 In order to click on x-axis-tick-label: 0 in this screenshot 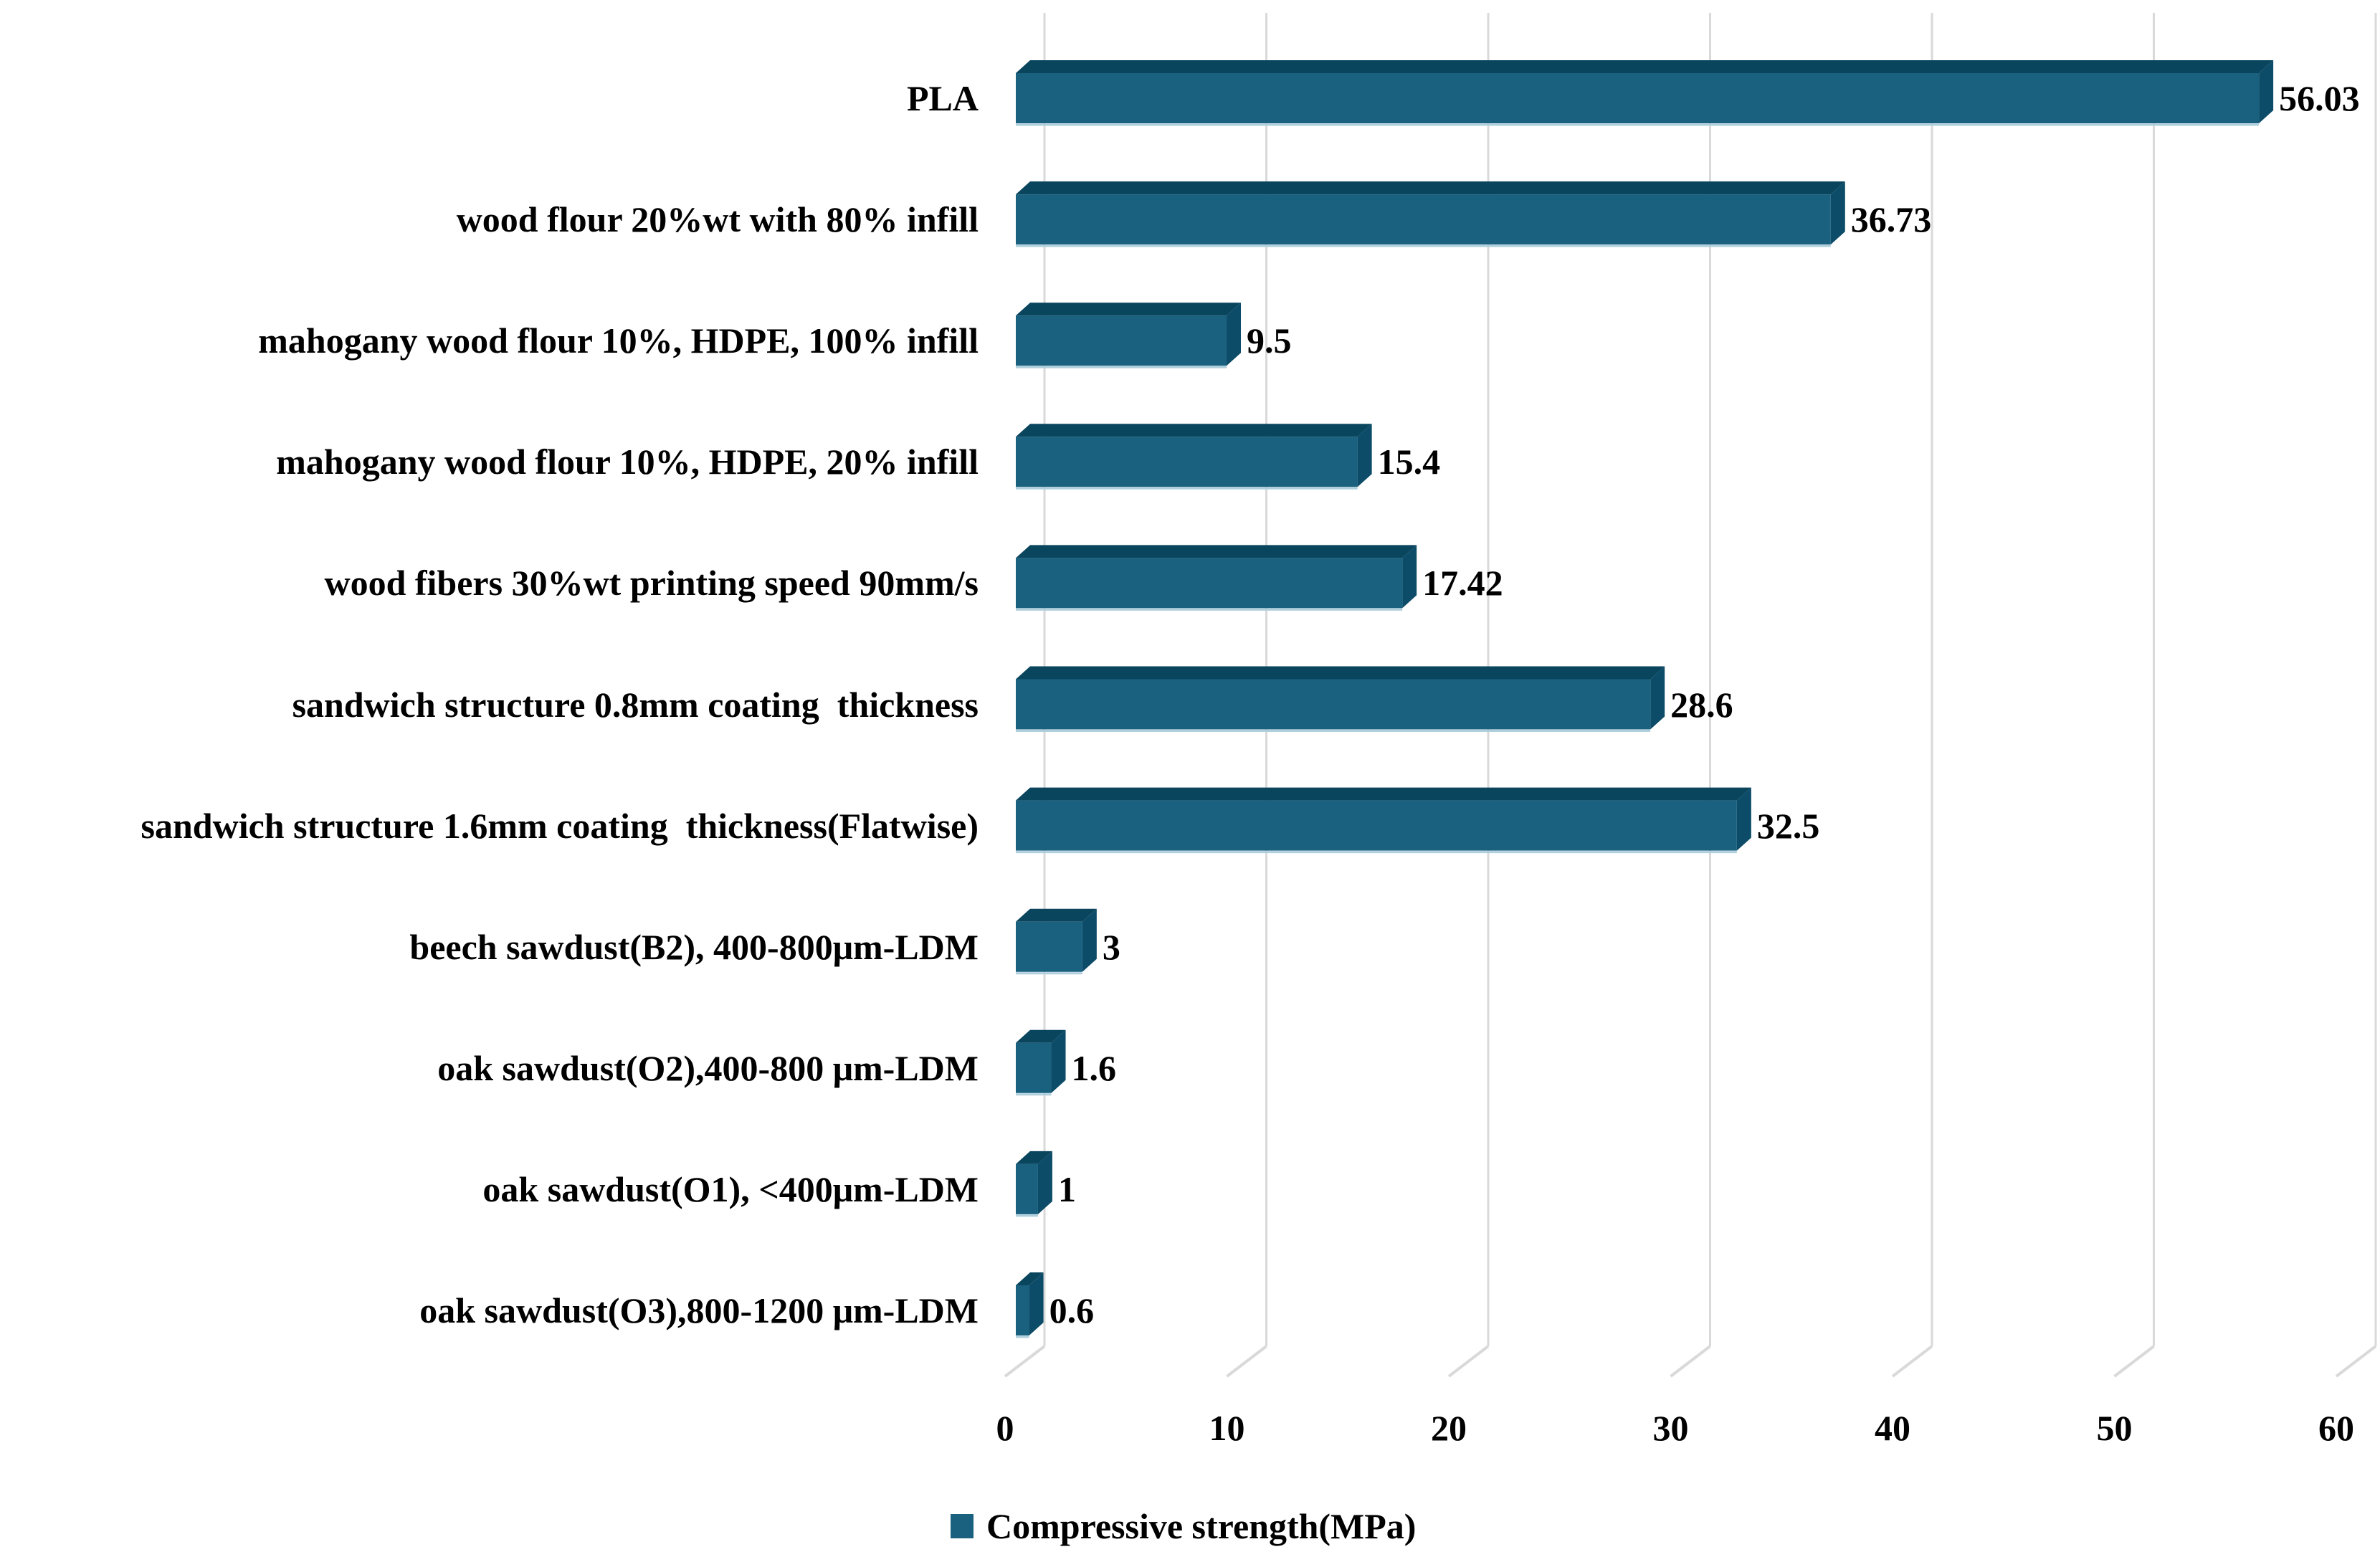, I will do `click(1005, 1428)`.